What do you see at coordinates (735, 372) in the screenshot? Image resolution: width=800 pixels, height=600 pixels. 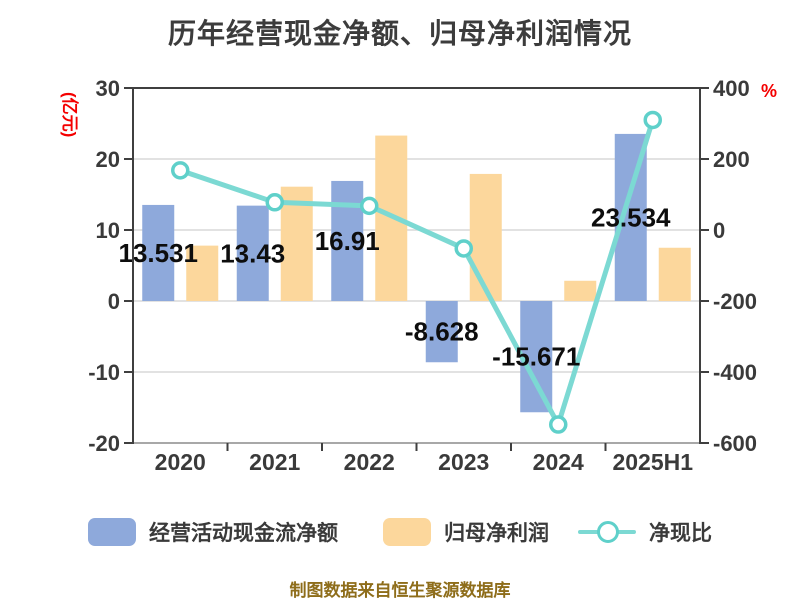 I see `right-axis-tick-label: -400` at bounding box center [735, 372].